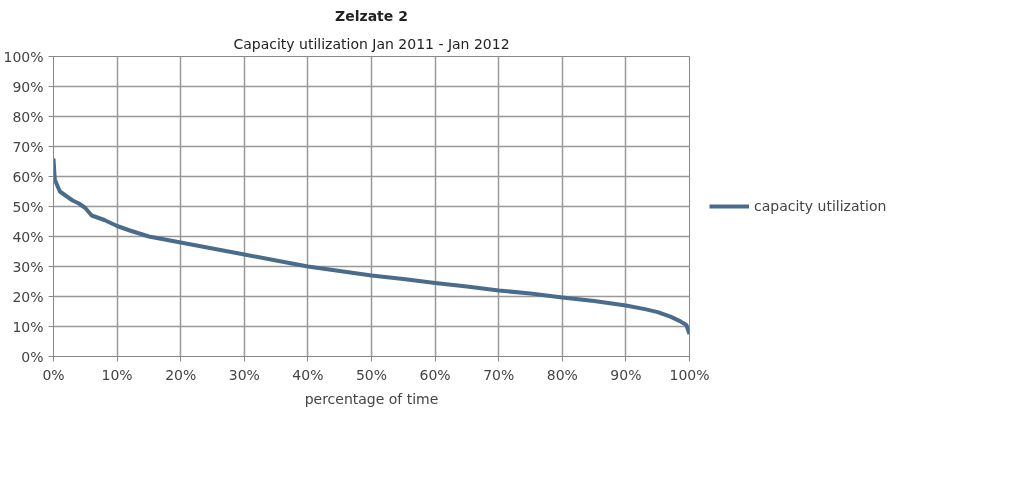  What do you see at coordinates (371, 398) in the screenshot?
I see `x-axis-title: percentage of time` at bounding box center [371, 398].